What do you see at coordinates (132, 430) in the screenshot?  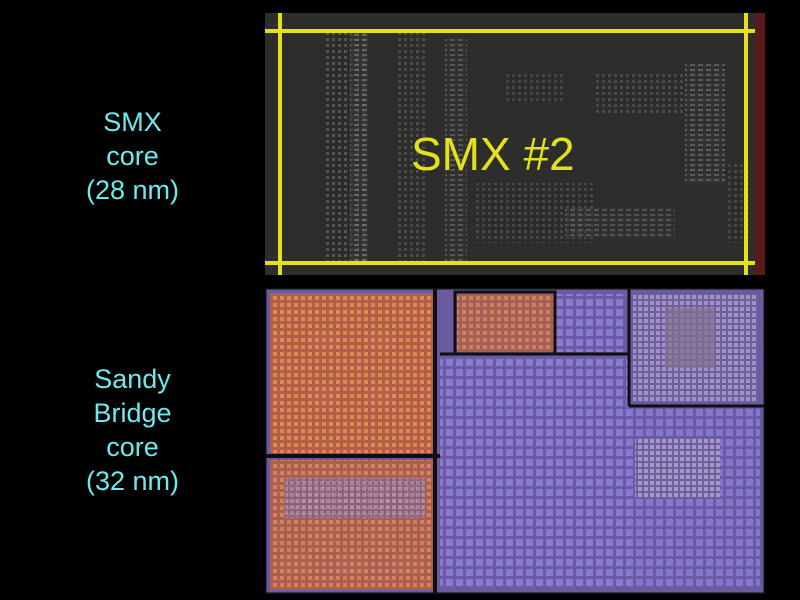 I see `sandy-bridge-core-caption: Sandy Bridge core (32 nm)` at bounding box center [132, 430].